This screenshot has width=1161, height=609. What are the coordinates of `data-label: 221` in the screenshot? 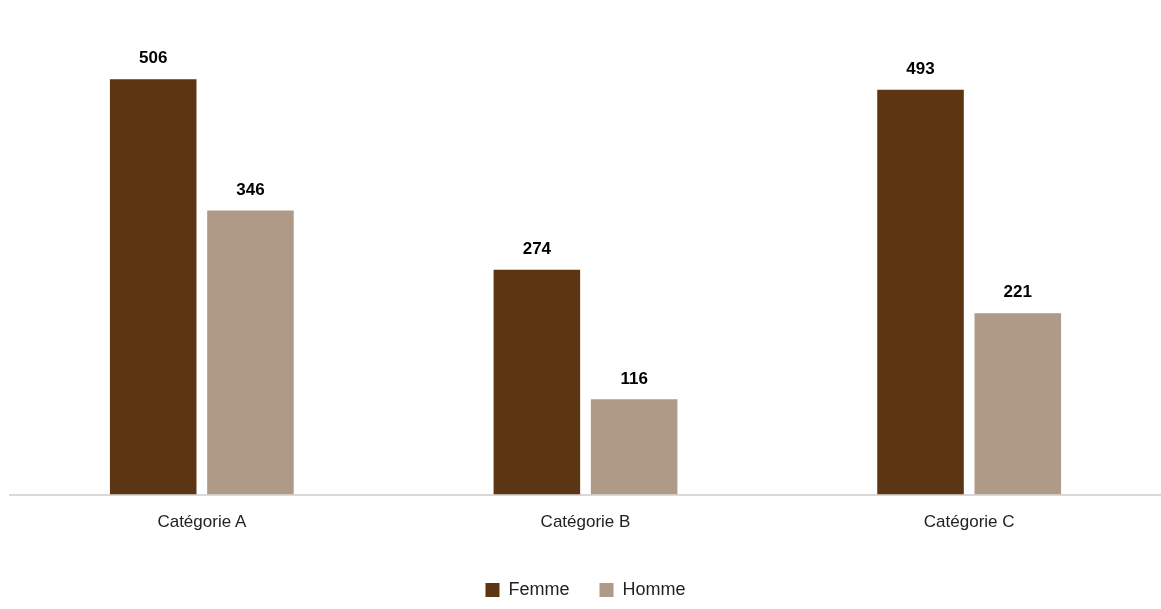 It's located at (1017, 292).